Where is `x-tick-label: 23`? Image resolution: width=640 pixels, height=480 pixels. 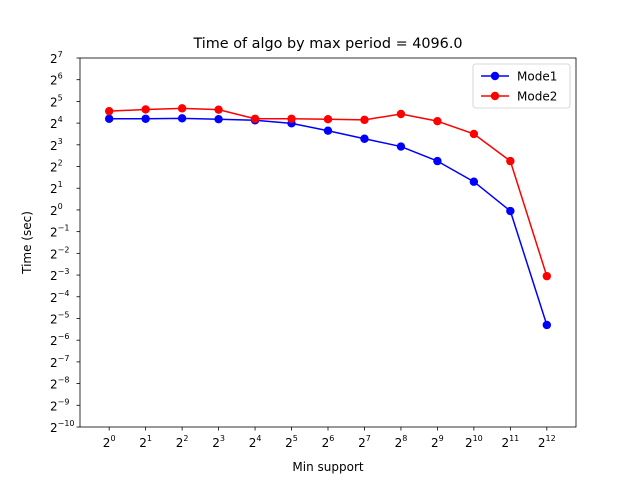
x-tick-label: 23 is located at coordinates (218, 442).